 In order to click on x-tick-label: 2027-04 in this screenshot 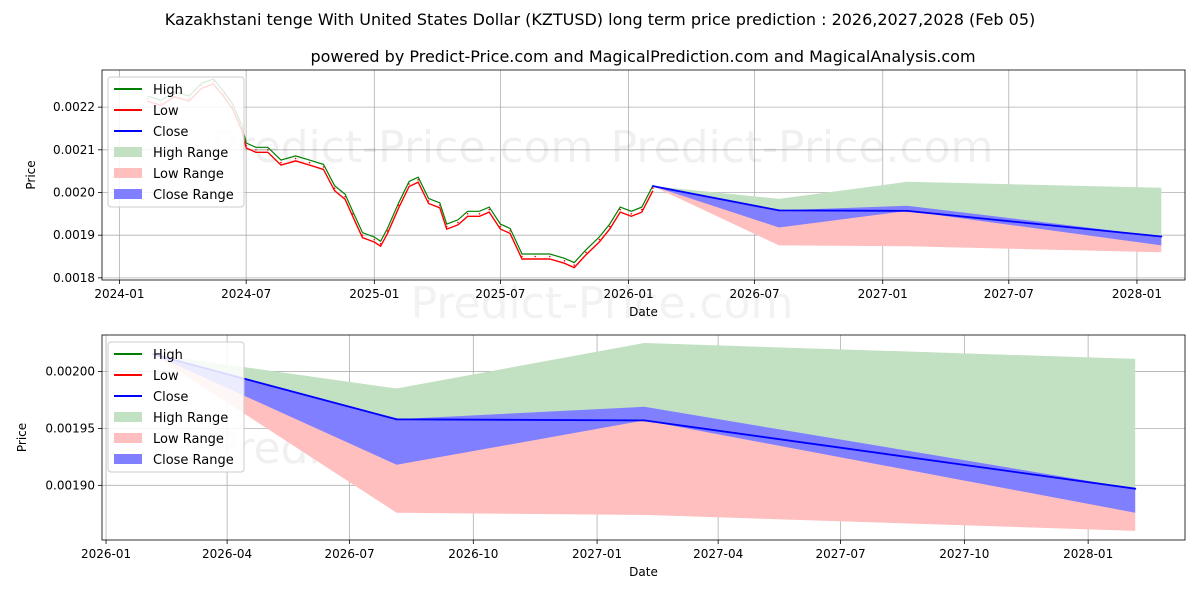, I will do `click(718, 554)`.